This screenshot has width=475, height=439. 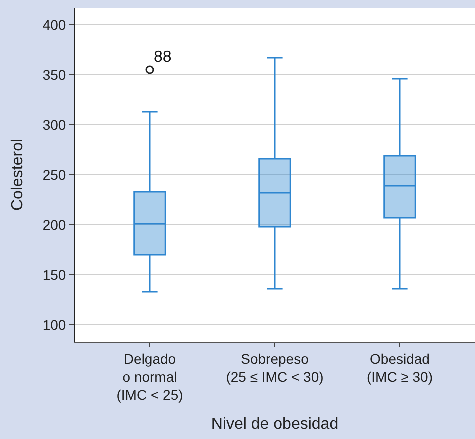 I want to click on x-tick-label: Sobrepeso (25 ≤ IMC < 30), so click(x=275, y=367).